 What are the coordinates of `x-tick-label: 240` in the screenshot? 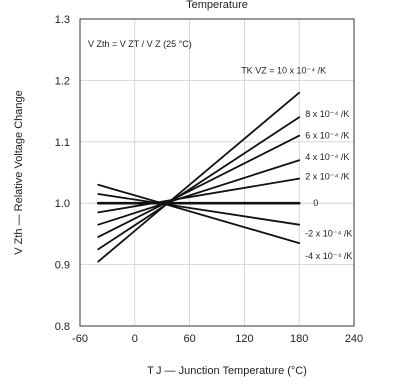 It's located at (354, 339).